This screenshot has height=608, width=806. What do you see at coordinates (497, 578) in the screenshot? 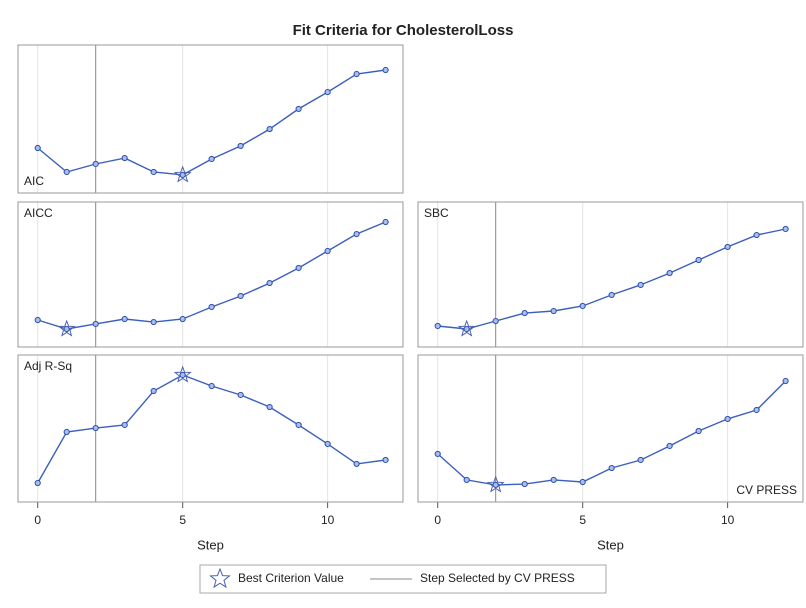
I see `legend-label: Step Selected by CV PRESS` at bounding box center [497, 578].